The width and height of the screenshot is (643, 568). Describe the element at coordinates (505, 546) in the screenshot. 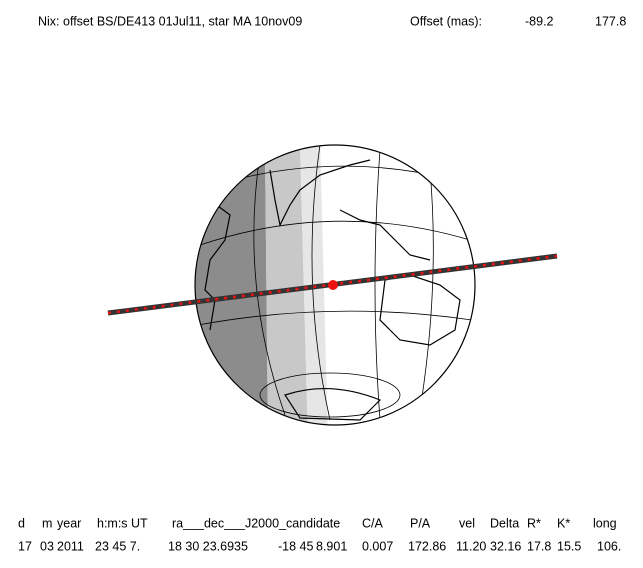

I see `table-cell: 32.16` at that location.